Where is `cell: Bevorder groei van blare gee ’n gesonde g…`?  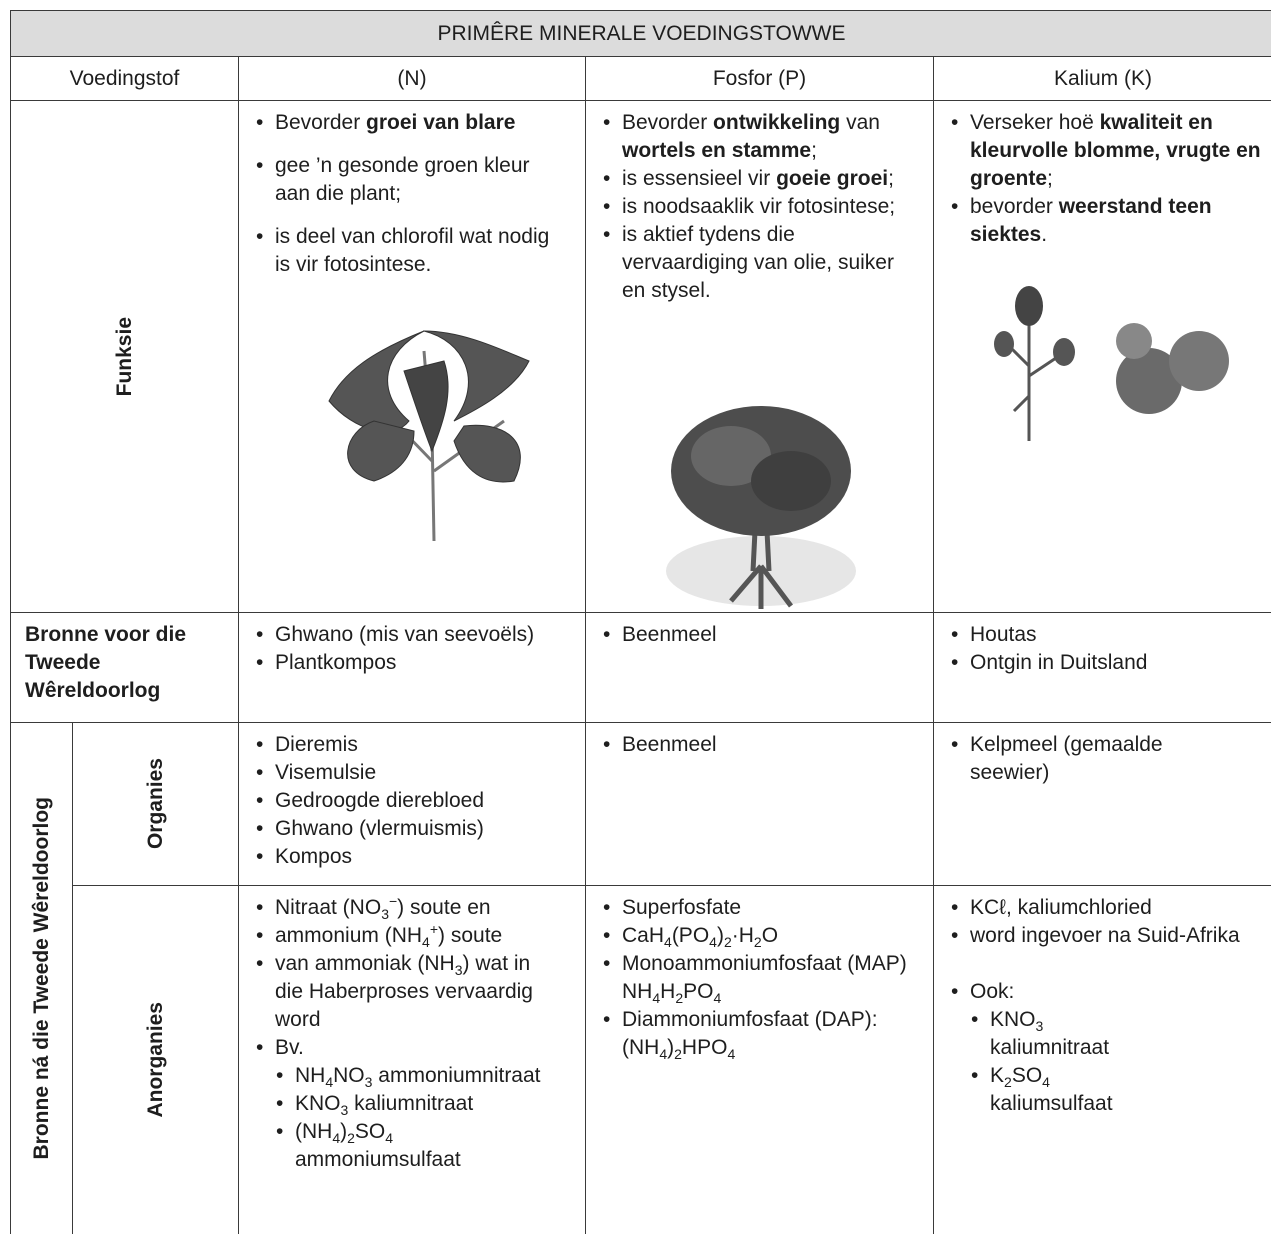 cell: Bevorder groei van blare gee ’n gesonde g… is located at coordinates (411, 356).